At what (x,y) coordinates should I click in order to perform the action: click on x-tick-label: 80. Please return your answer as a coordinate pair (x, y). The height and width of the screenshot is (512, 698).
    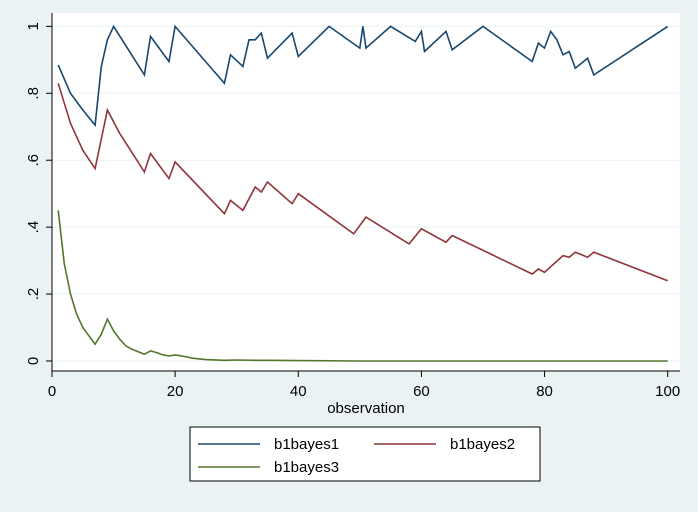
    Looking at the image, I should click on (544, 391).